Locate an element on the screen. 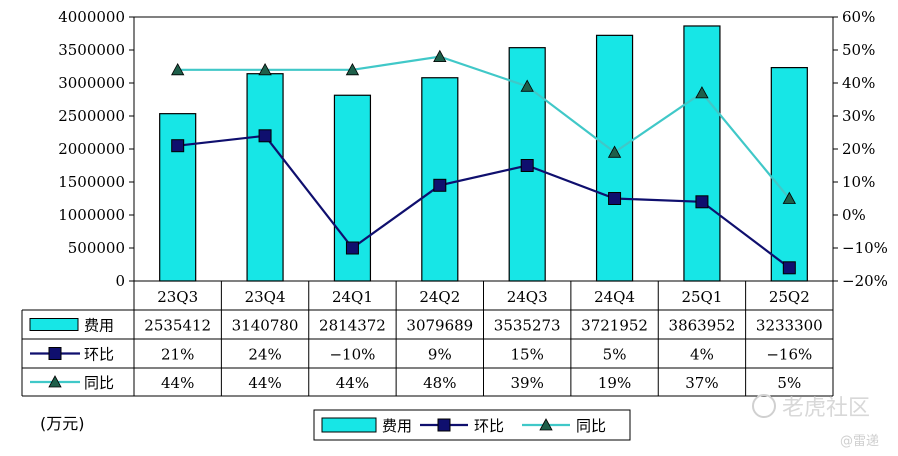 This screenshot has height=456, width=898. category-label: 24Q1 is located at coordinates (352, 297).